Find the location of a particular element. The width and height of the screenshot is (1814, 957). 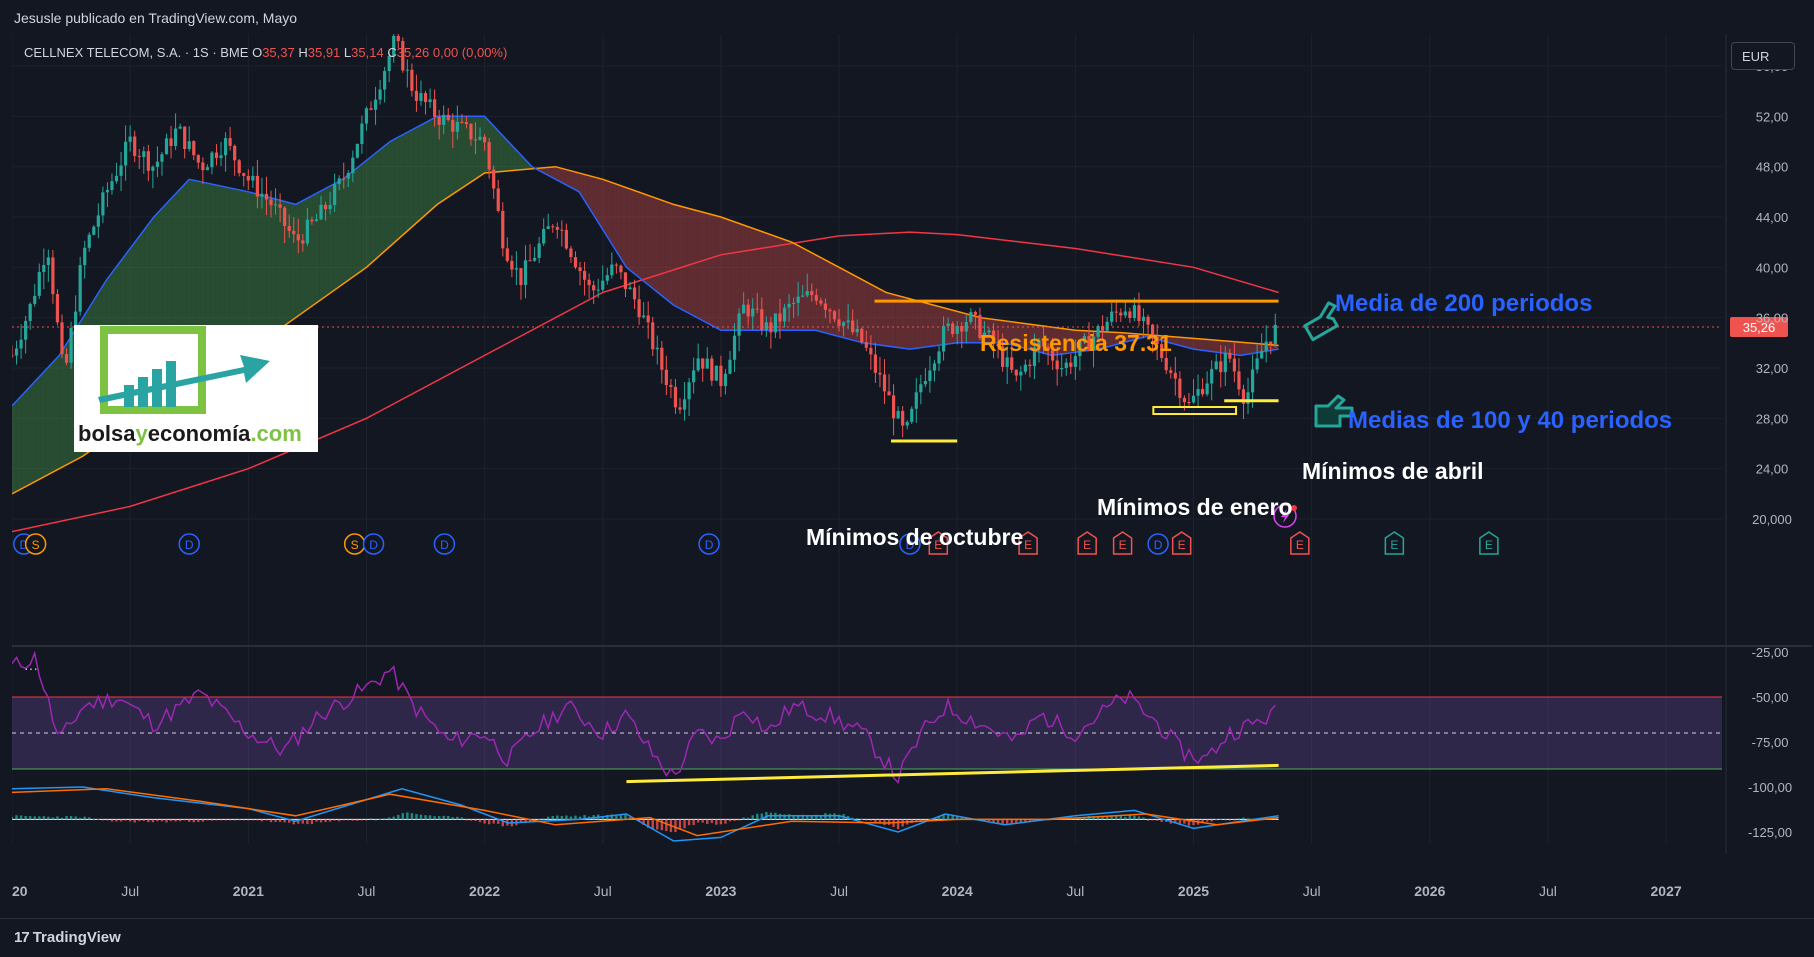

price-tick-label: 48,00 is located at coordinates (1772, 167).